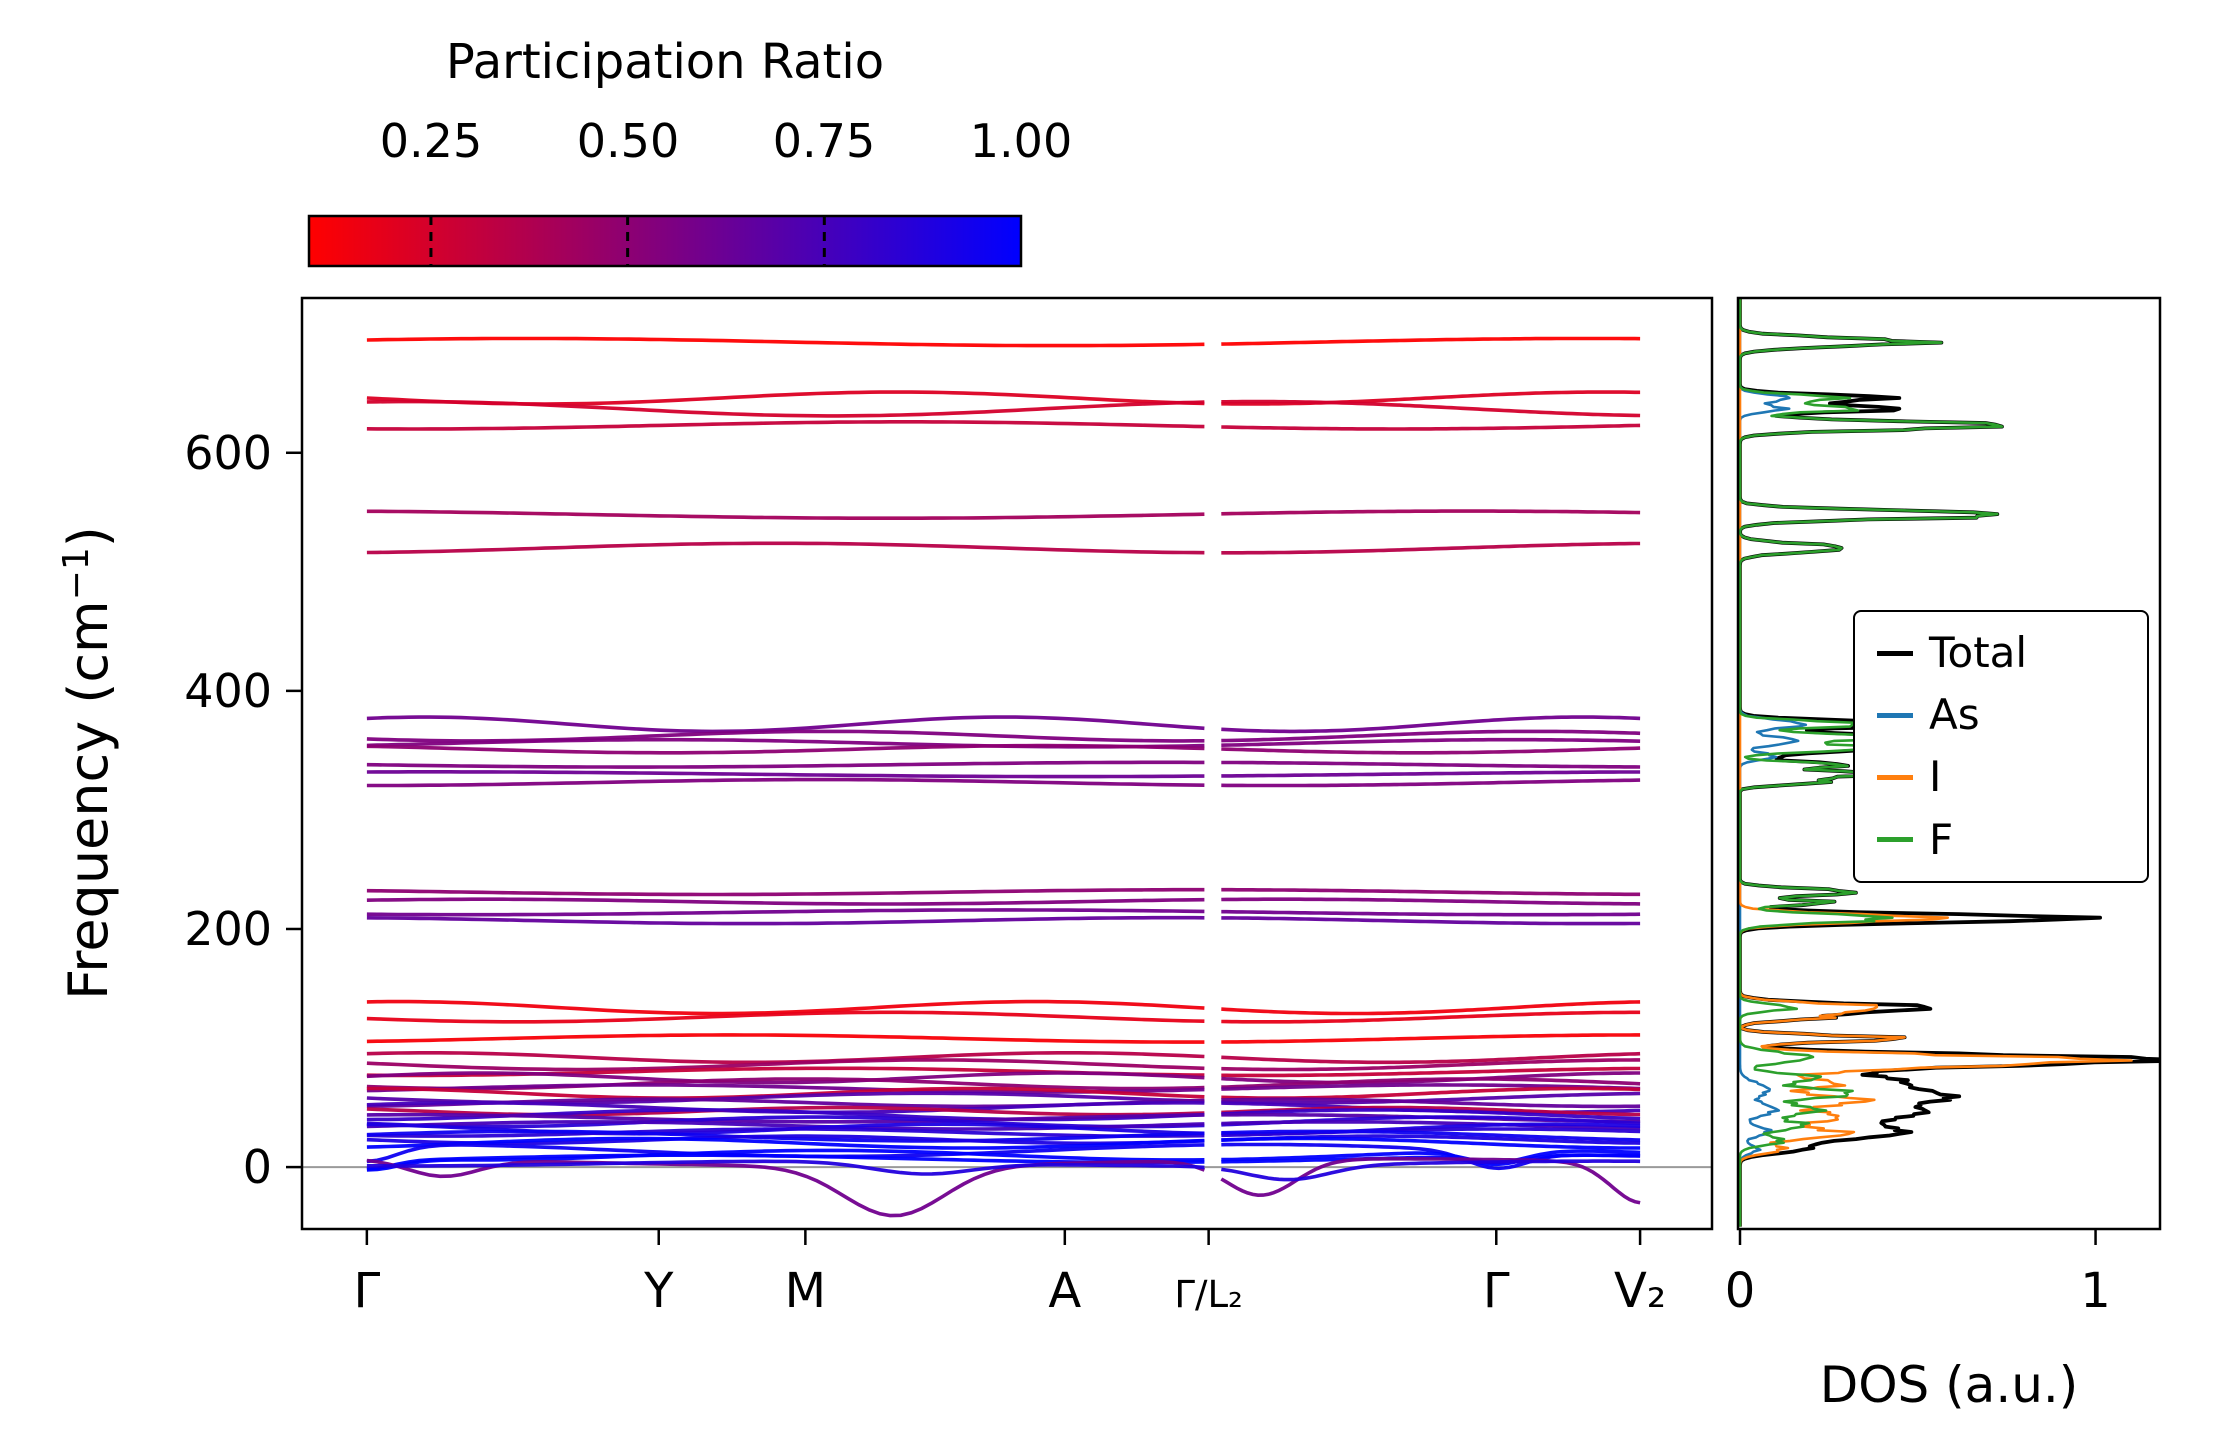  I want to click on x-tick-label: A, so click(1064, 1291).